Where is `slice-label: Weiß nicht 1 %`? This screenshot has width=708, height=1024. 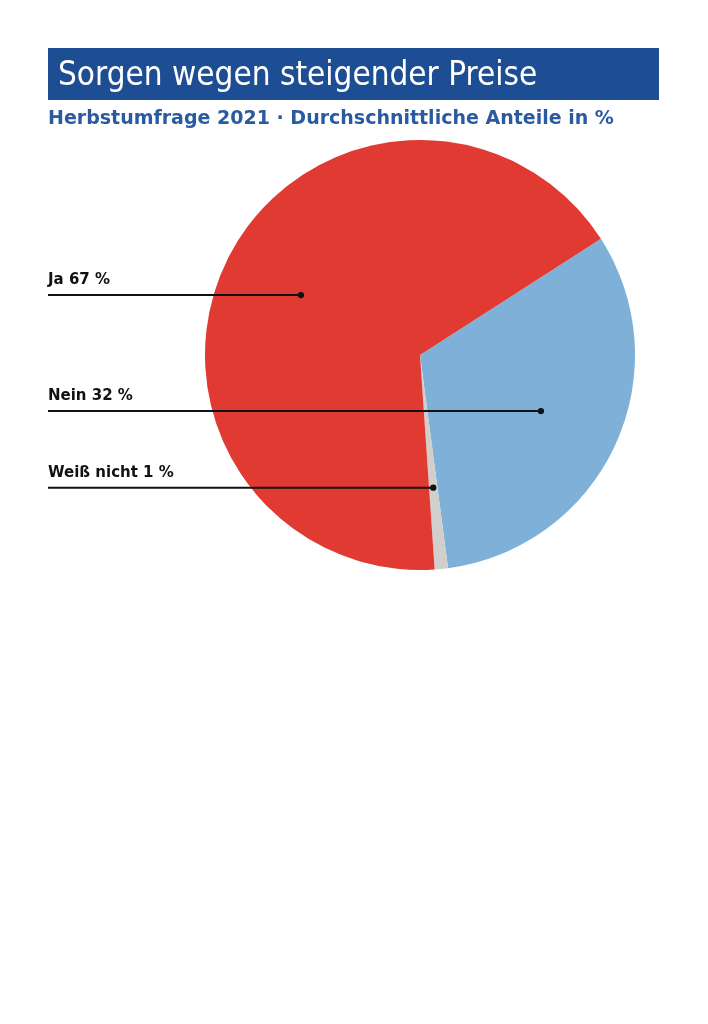
slice-label: Weiß nicht 1 % is located at coordinates (111, 471).